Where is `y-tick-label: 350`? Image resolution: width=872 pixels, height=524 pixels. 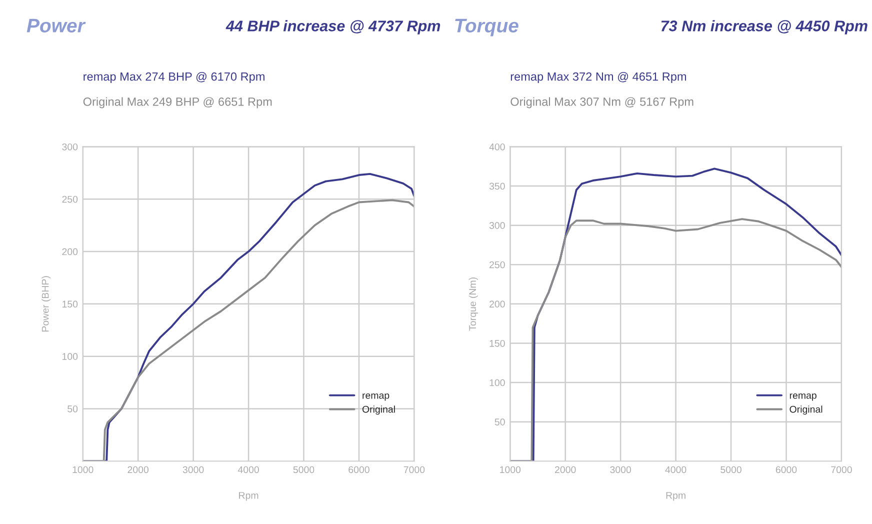 y-tick-label: 350 is located at coordinates (497, 186).